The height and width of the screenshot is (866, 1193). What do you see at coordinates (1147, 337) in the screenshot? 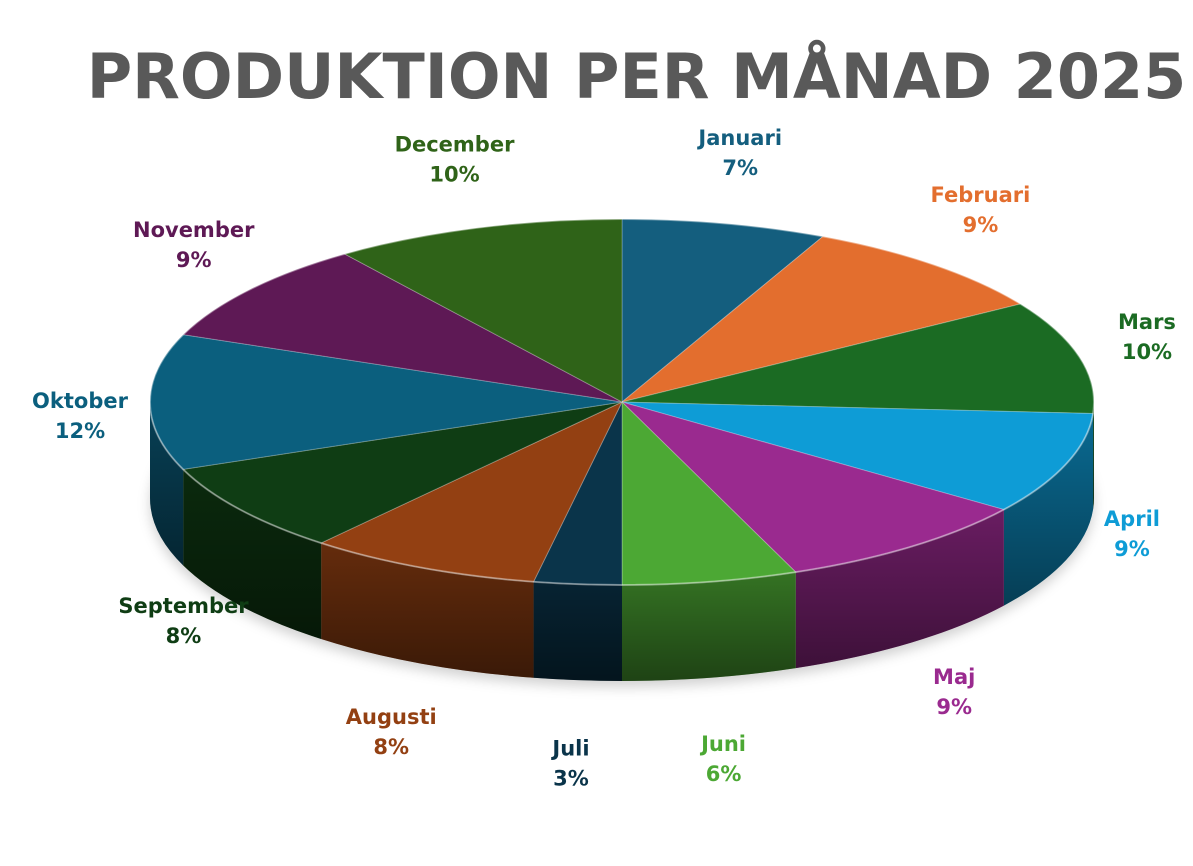
I see `slice-label-mars: Mars 10%` at bounding box center [1147, 337].